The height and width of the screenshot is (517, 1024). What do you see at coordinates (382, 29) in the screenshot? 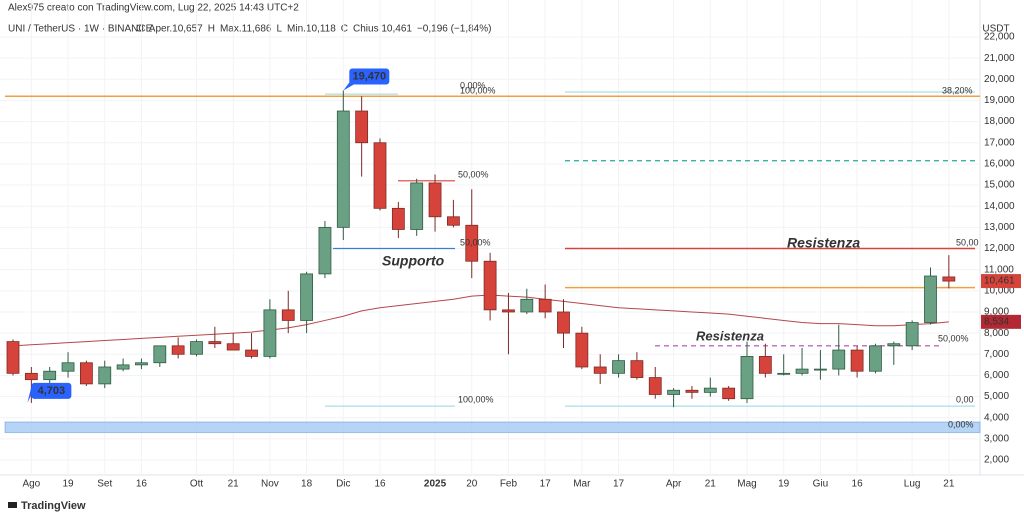
I see `legend-item: Chius.10,461` at bounding box center [382, 29].